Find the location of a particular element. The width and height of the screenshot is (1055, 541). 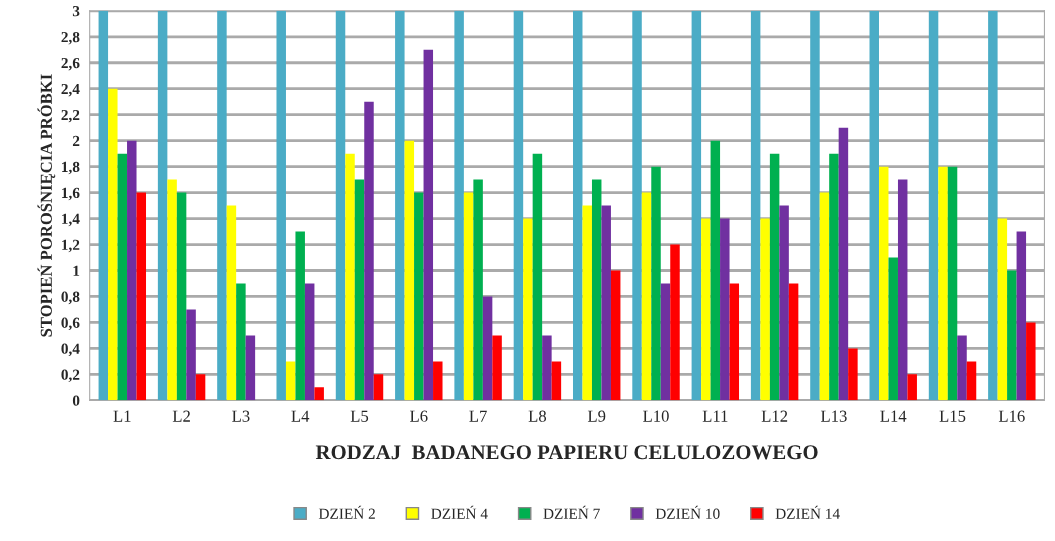

x-tick-label: L13 is located at coordinates (833, 416).